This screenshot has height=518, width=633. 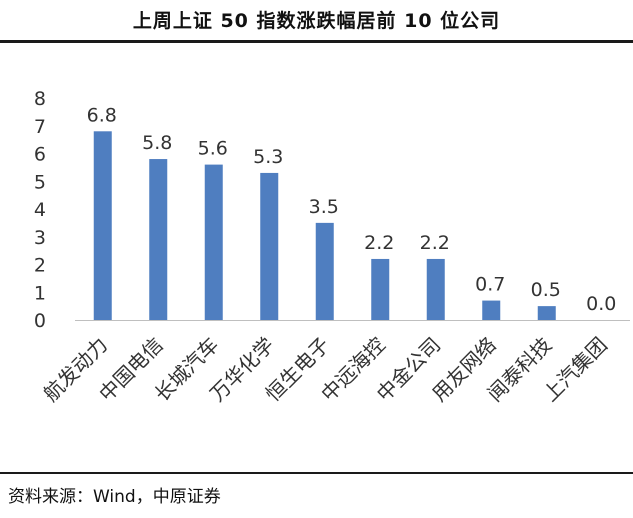 What do you see at coordinates (324, 207) in the screenshot?
I see `data-label: 3.5` at bounding box center [324, 207].